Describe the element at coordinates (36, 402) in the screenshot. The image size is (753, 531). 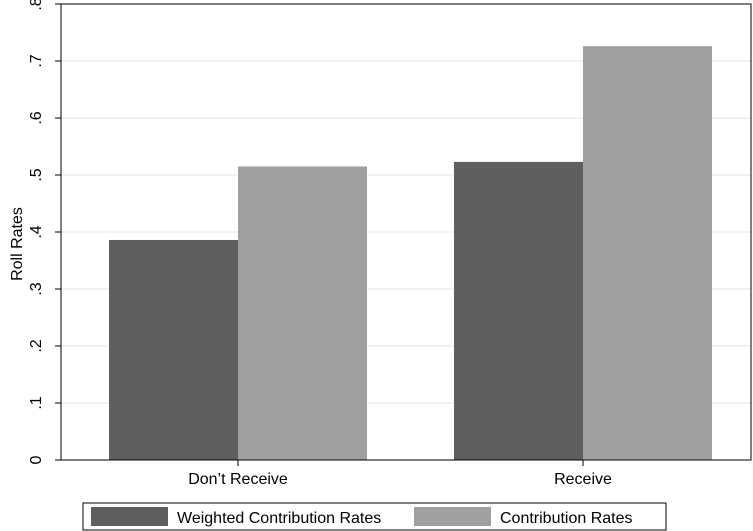
I see `y-tick-label: .1` at that location.